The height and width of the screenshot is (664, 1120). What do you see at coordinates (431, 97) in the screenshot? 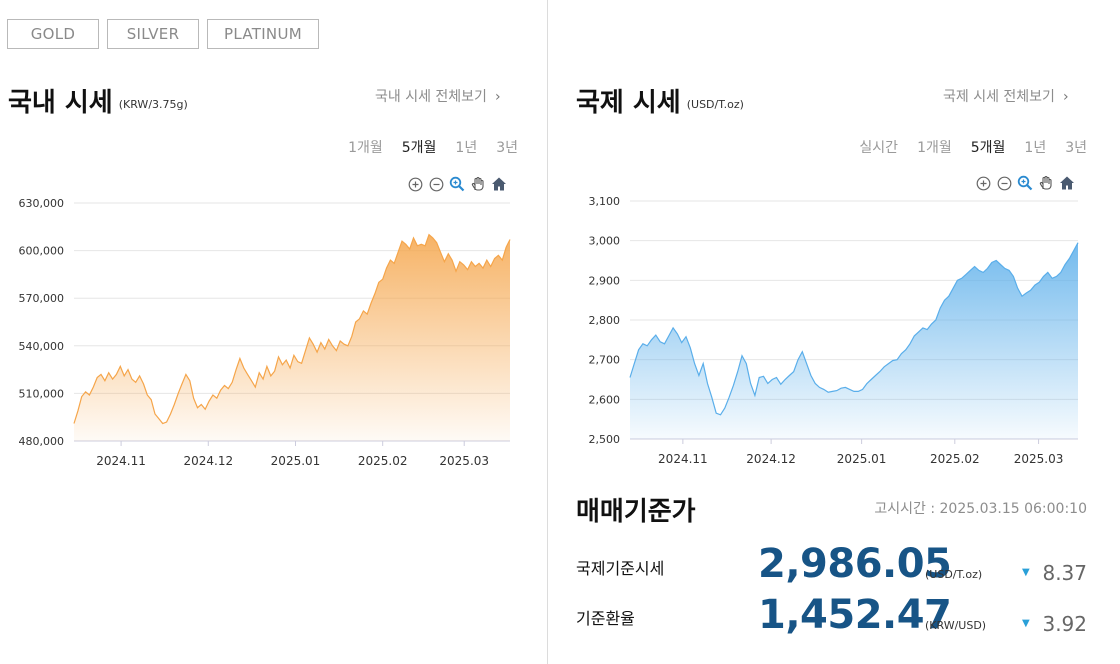
I see `domestic-more-label: 국내 시세 전체보기` at bounding box center [431, 97].